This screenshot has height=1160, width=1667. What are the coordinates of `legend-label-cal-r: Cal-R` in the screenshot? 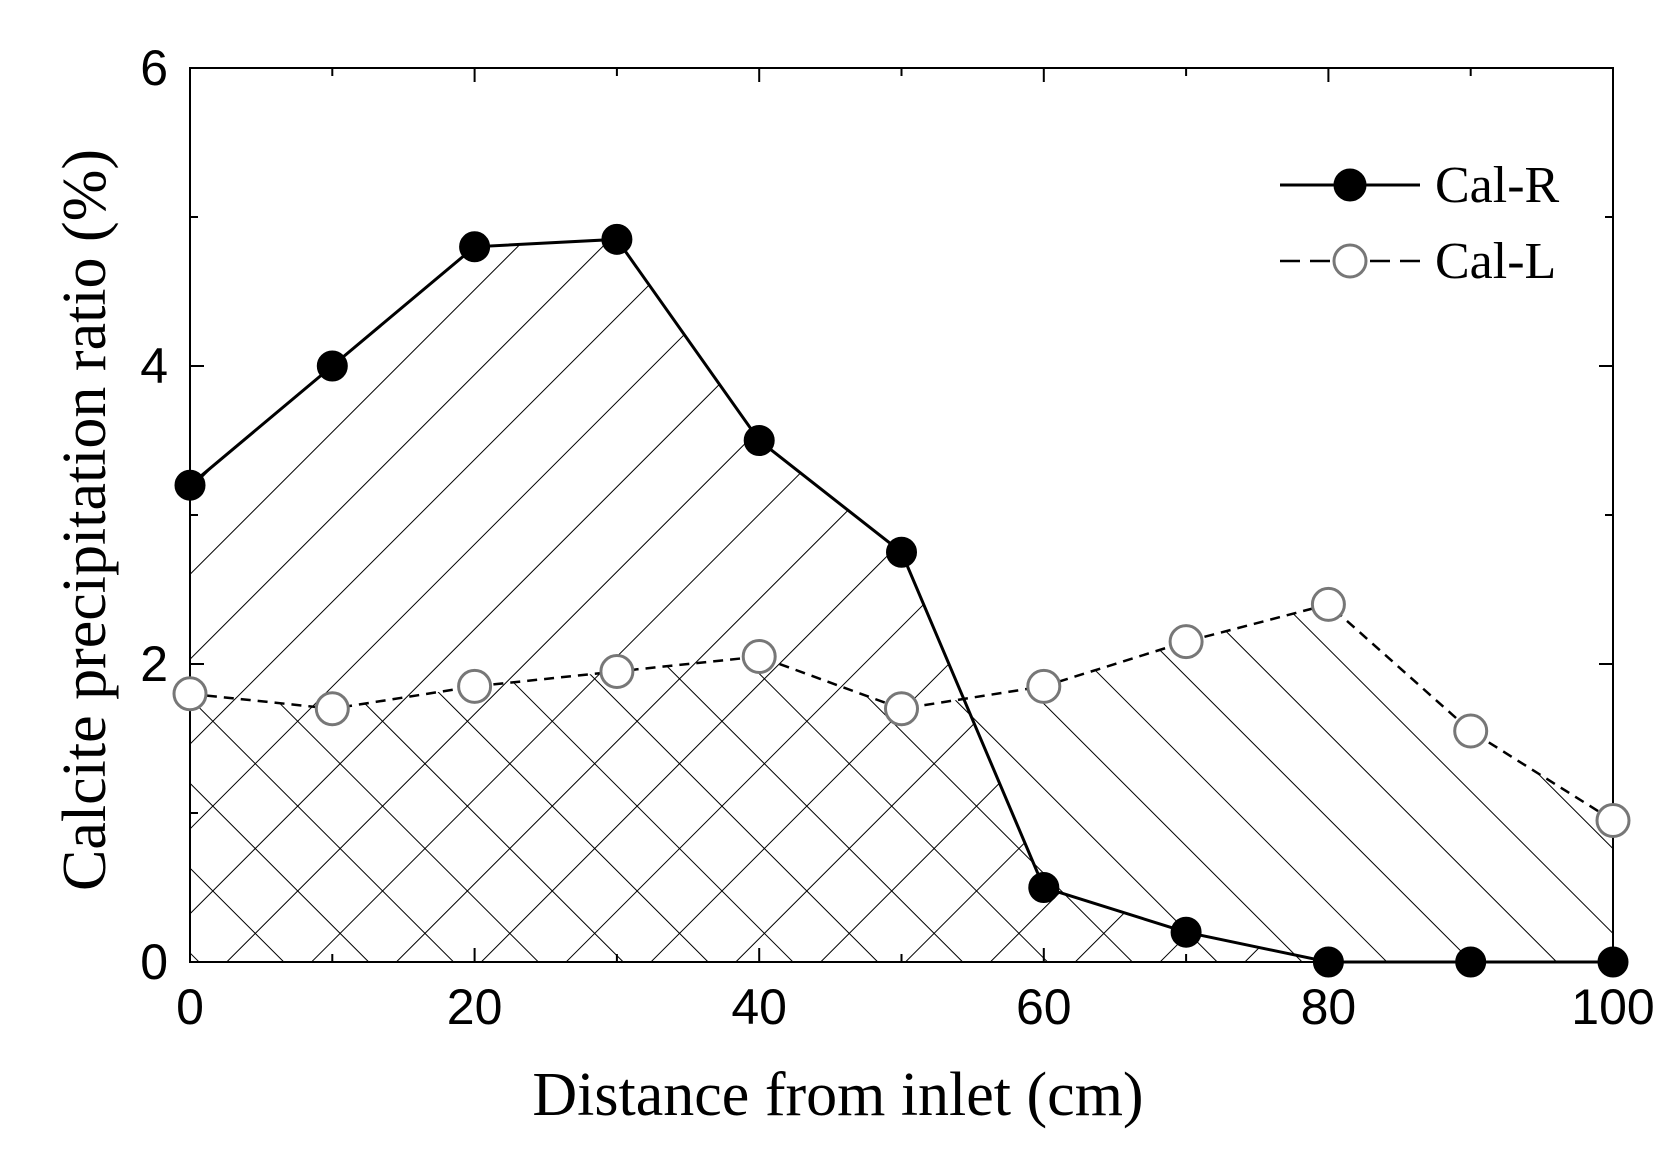 It's located at (1497, 185).